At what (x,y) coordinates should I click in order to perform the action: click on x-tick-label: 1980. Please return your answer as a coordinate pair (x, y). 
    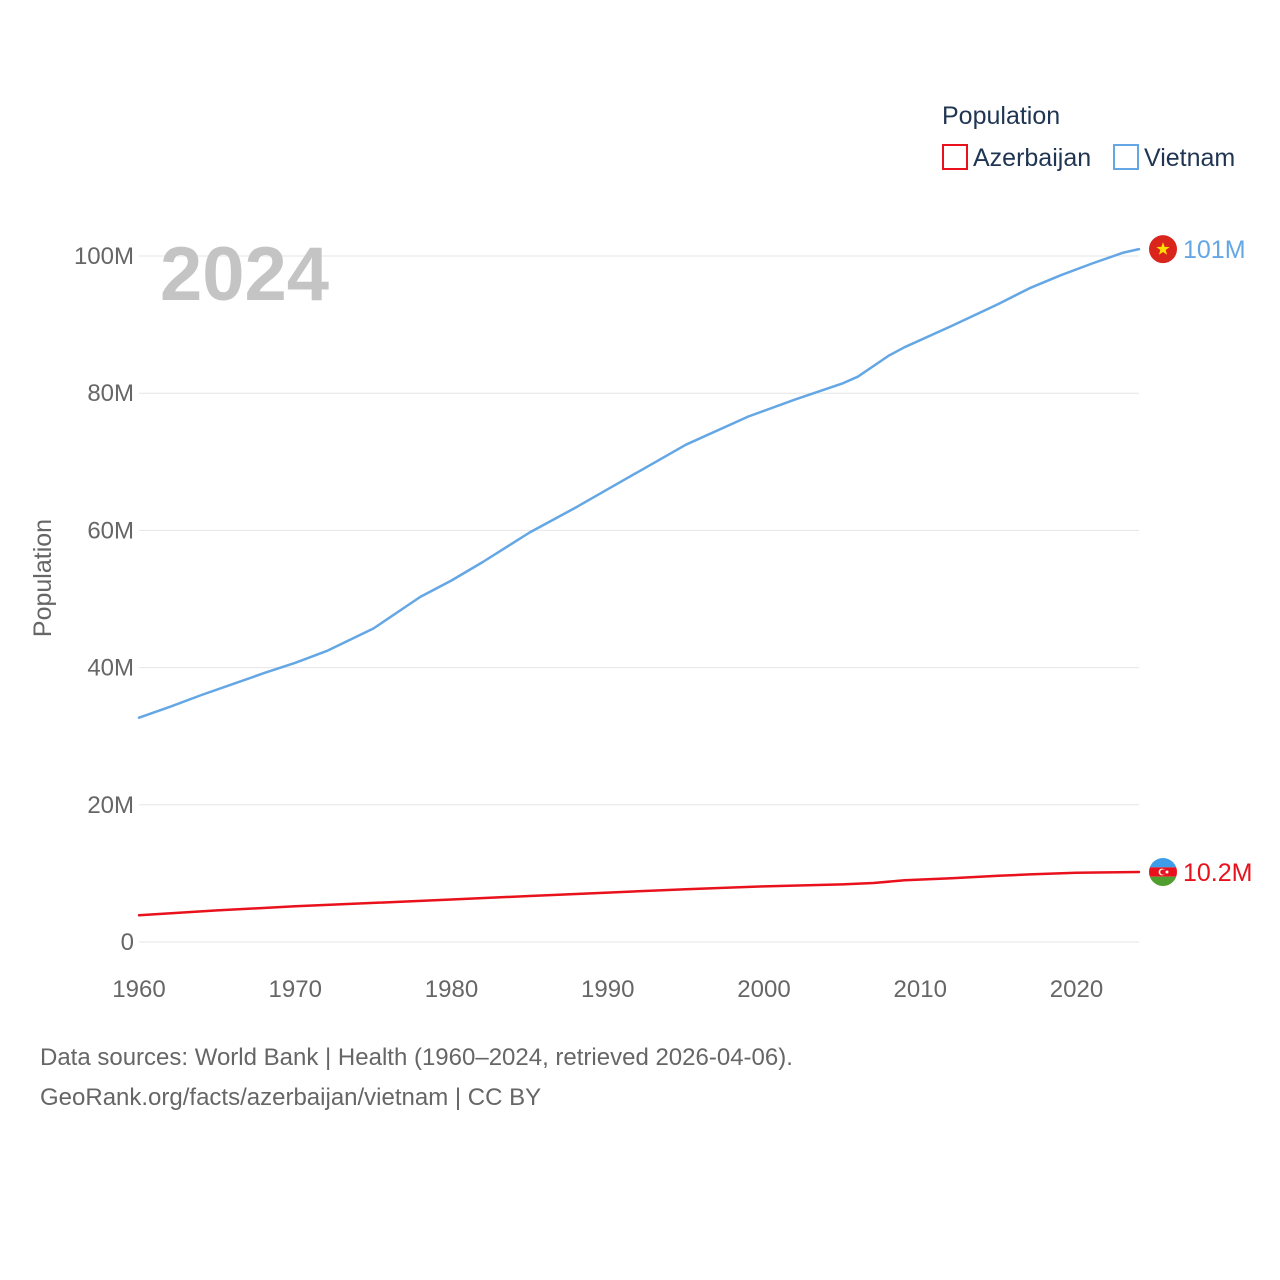
    Looking at the image, I should click on (451, 989).